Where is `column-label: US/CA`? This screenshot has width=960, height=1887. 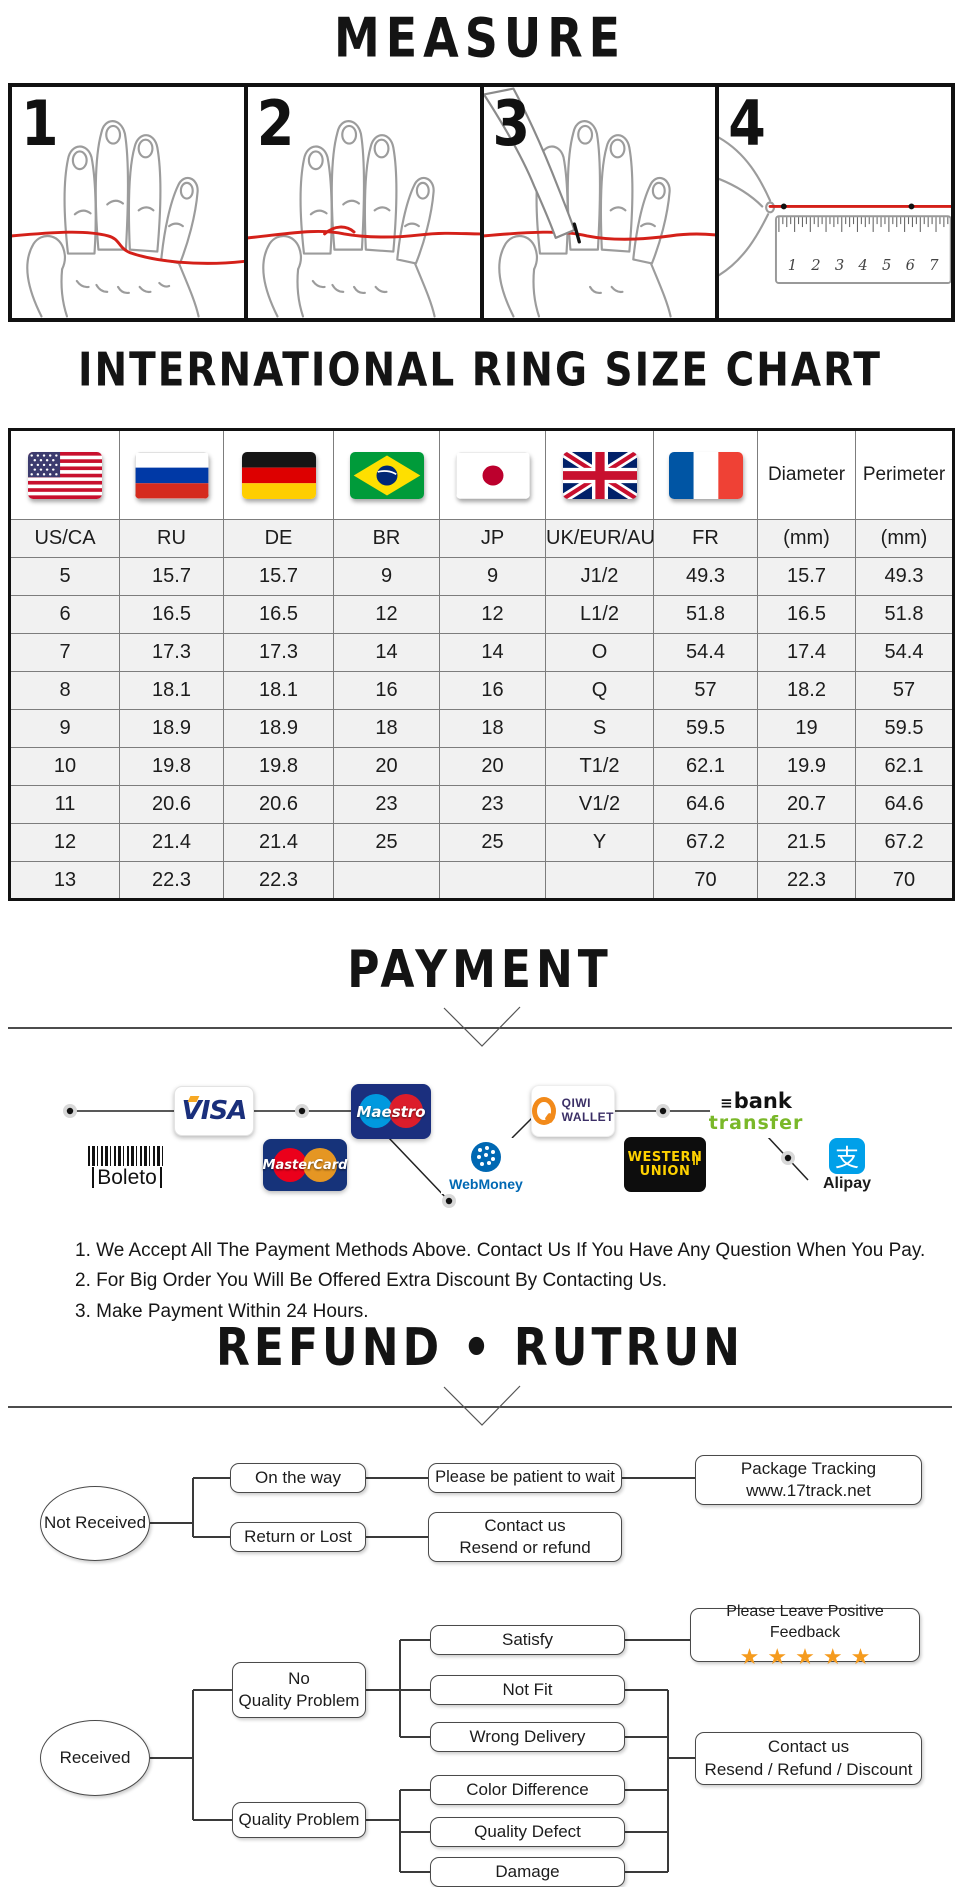
column-label: US/CA is located at coordinates (64, 538).